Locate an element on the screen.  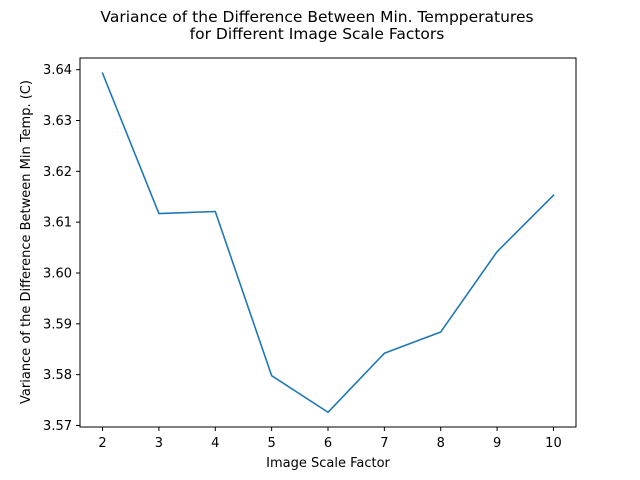
y-tick-label: 3.63 is located at coordinates (57, 121).